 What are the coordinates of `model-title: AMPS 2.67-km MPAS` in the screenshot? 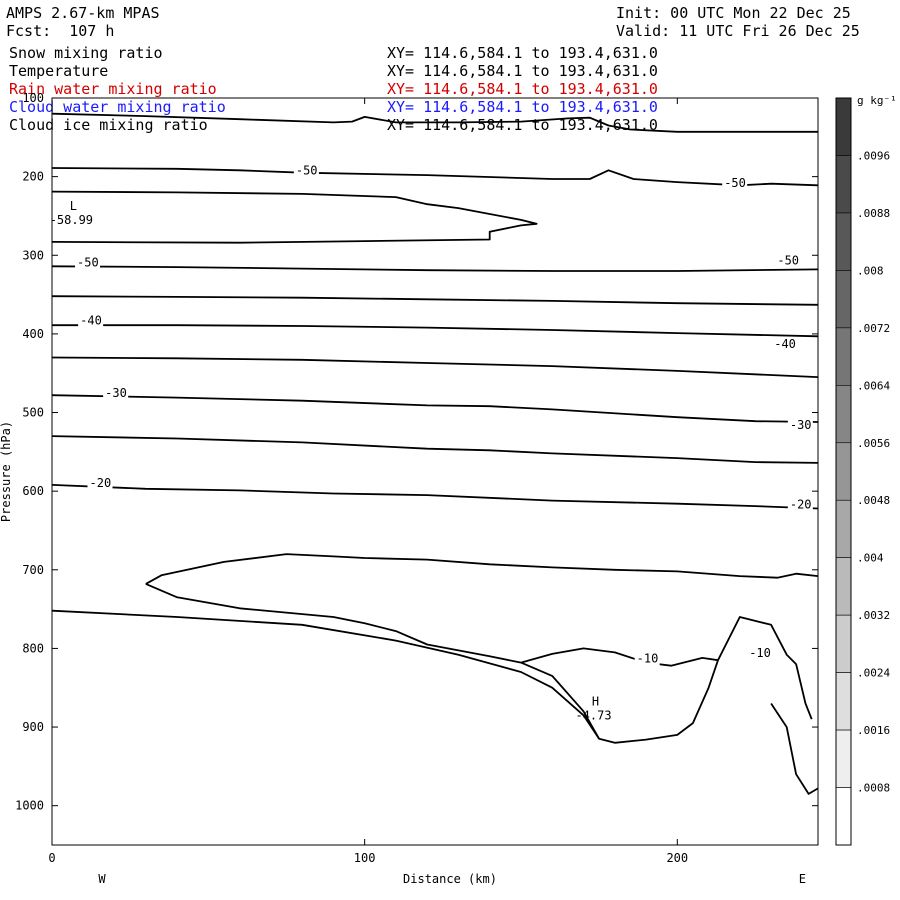 It's located at (83, 13).